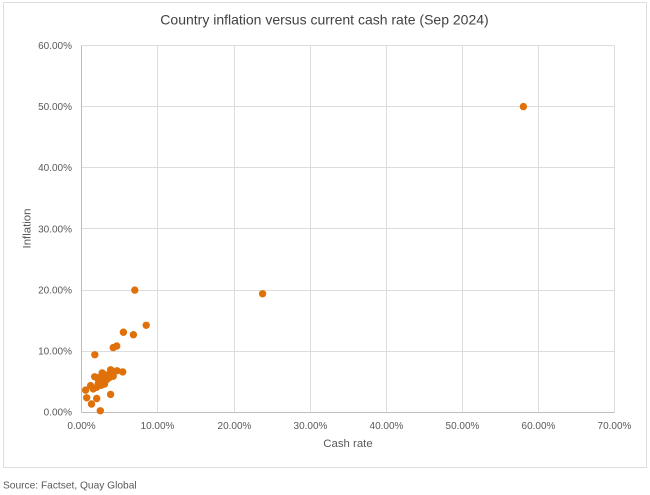  I want to click on svg-text: 70.00%, so click(615, 426).